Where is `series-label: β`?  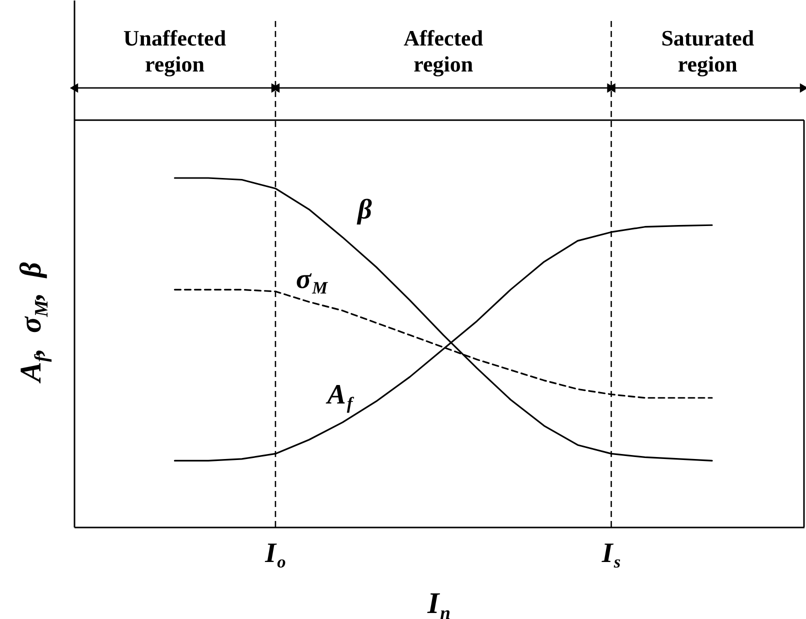 series-label: β is located at coordinates (364, 210).